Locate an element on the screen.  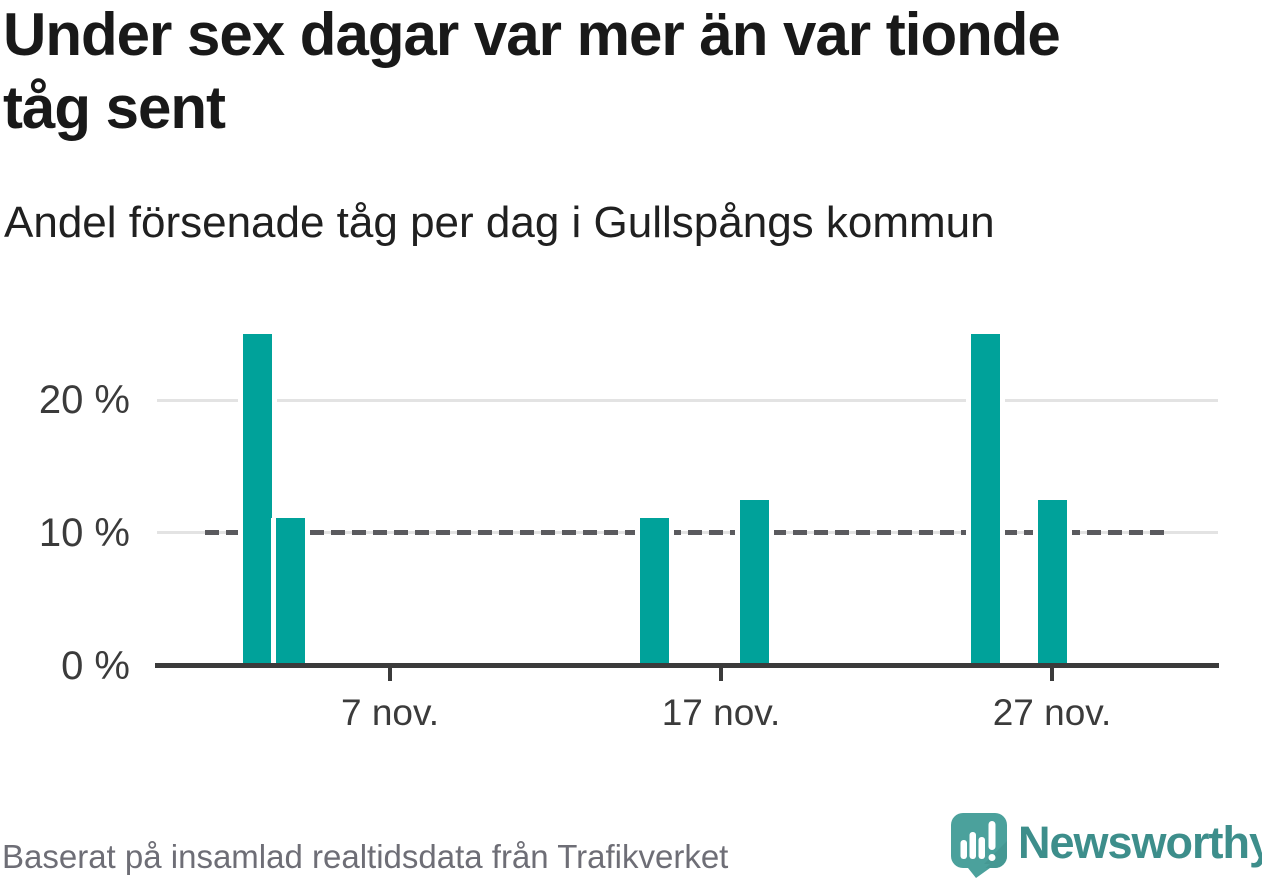
gridline-20pct is located at coordinates (687, 400).